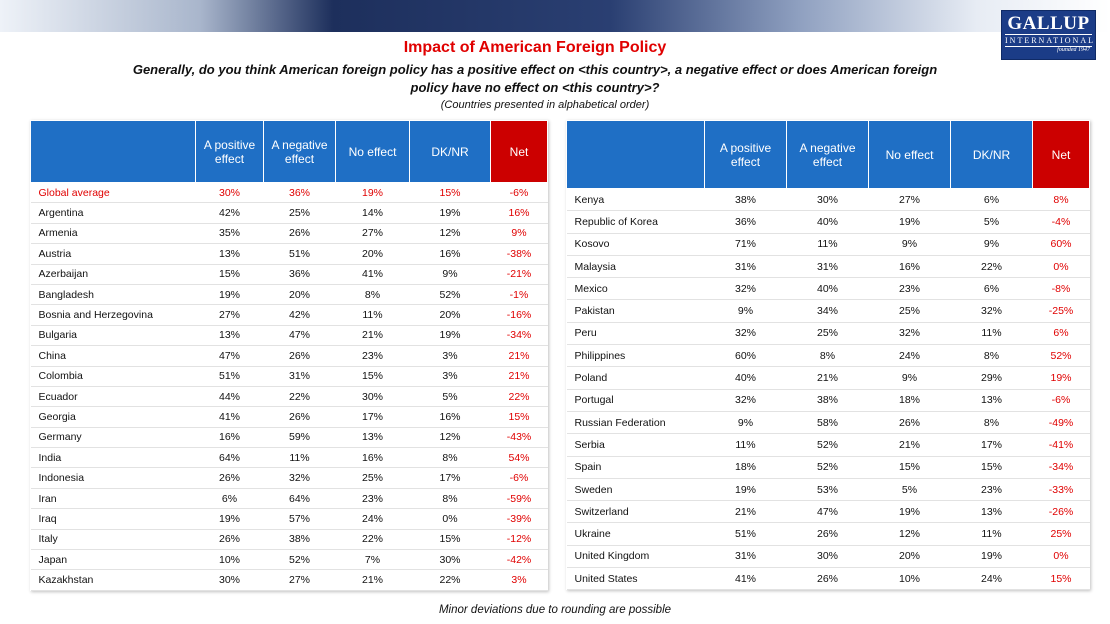 This screenshot has width=1110, height=624. Describe the element at coordinates (372, 580) in the screenshot. I see `cell: 21%` at that location.